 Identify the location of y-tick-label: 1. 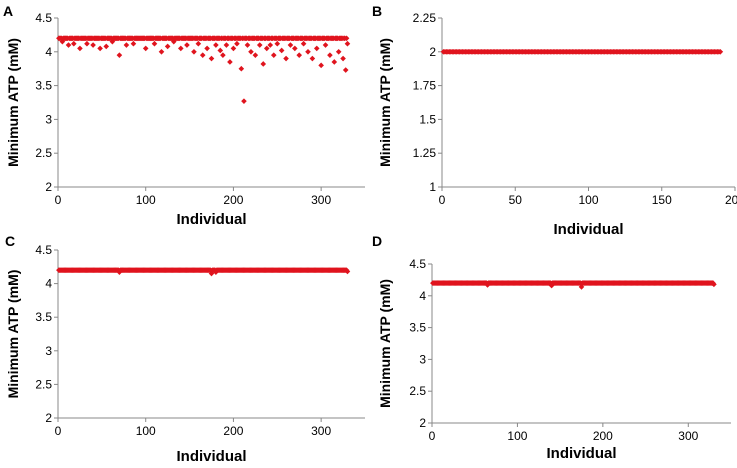
(432, 187).